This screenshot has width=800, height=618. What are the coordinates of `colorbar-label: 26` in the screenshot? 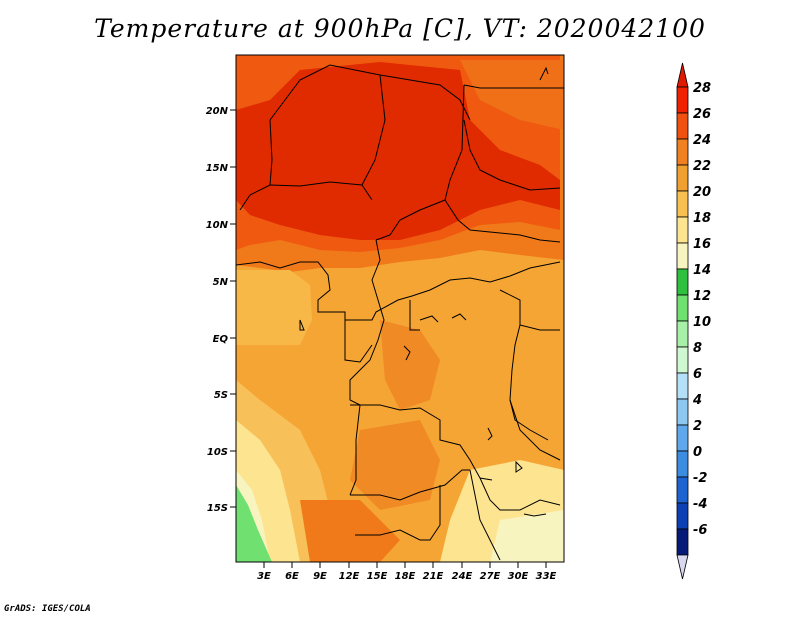 It's located at (702, 114).